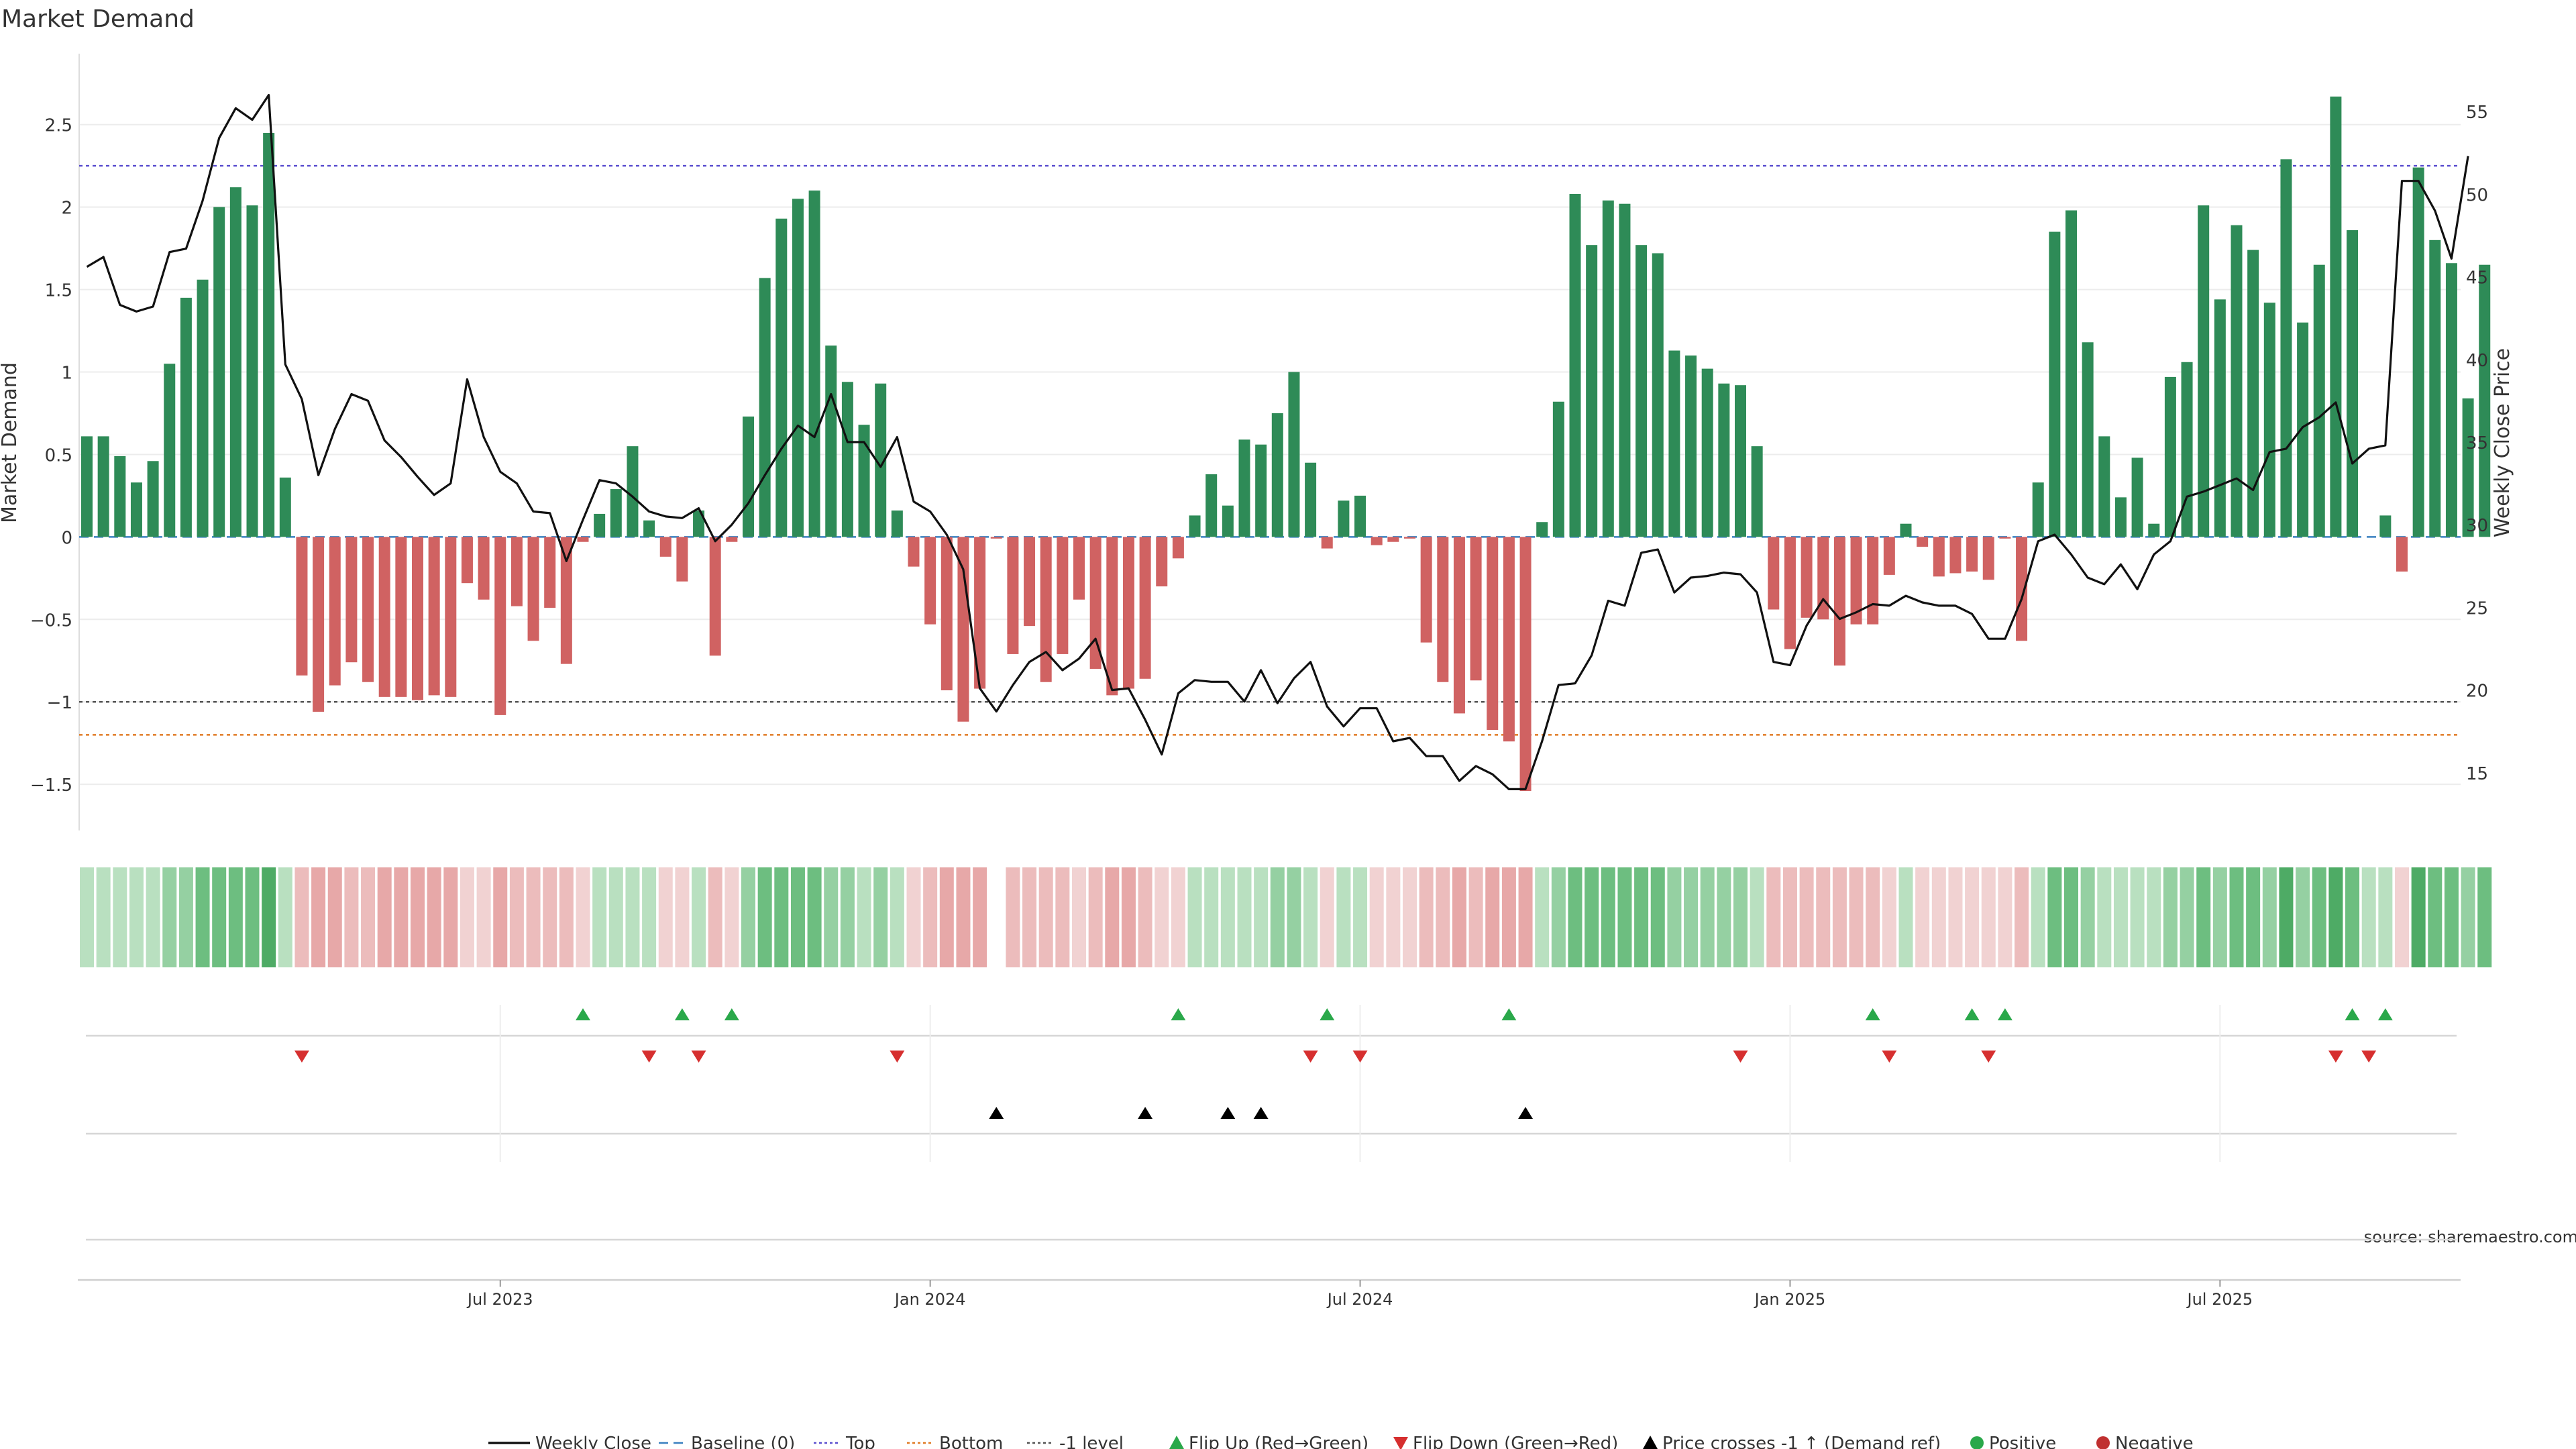  I want to click on y-tick-label: 2, so click(66, 209).